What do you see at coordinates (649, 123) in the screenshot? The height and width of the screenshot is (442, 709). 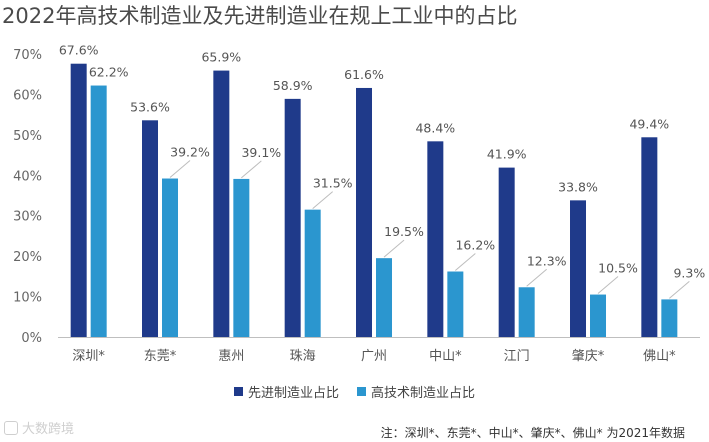 I see `data-label-advanced: 49.4%` at bounding box center [649, 123].